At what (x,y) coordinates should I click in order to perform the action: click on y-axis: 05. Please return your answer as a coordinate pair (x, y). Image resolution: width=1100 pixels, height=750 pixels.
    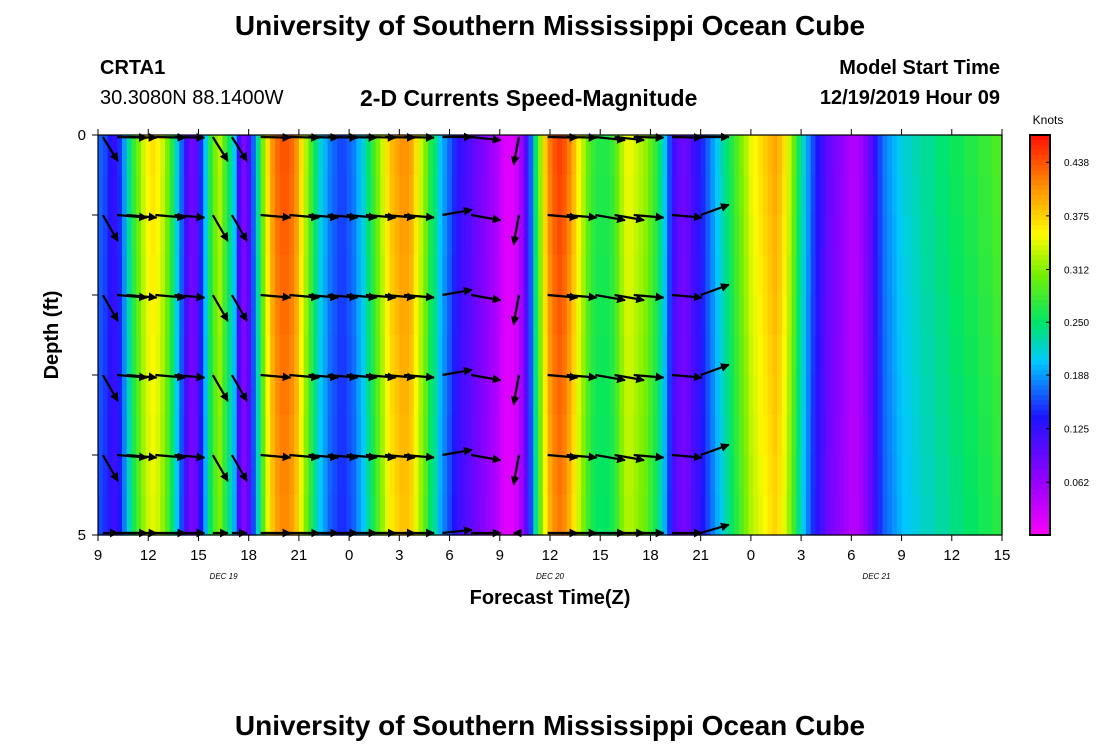
    Looking at the image, I should click on (88, 335).